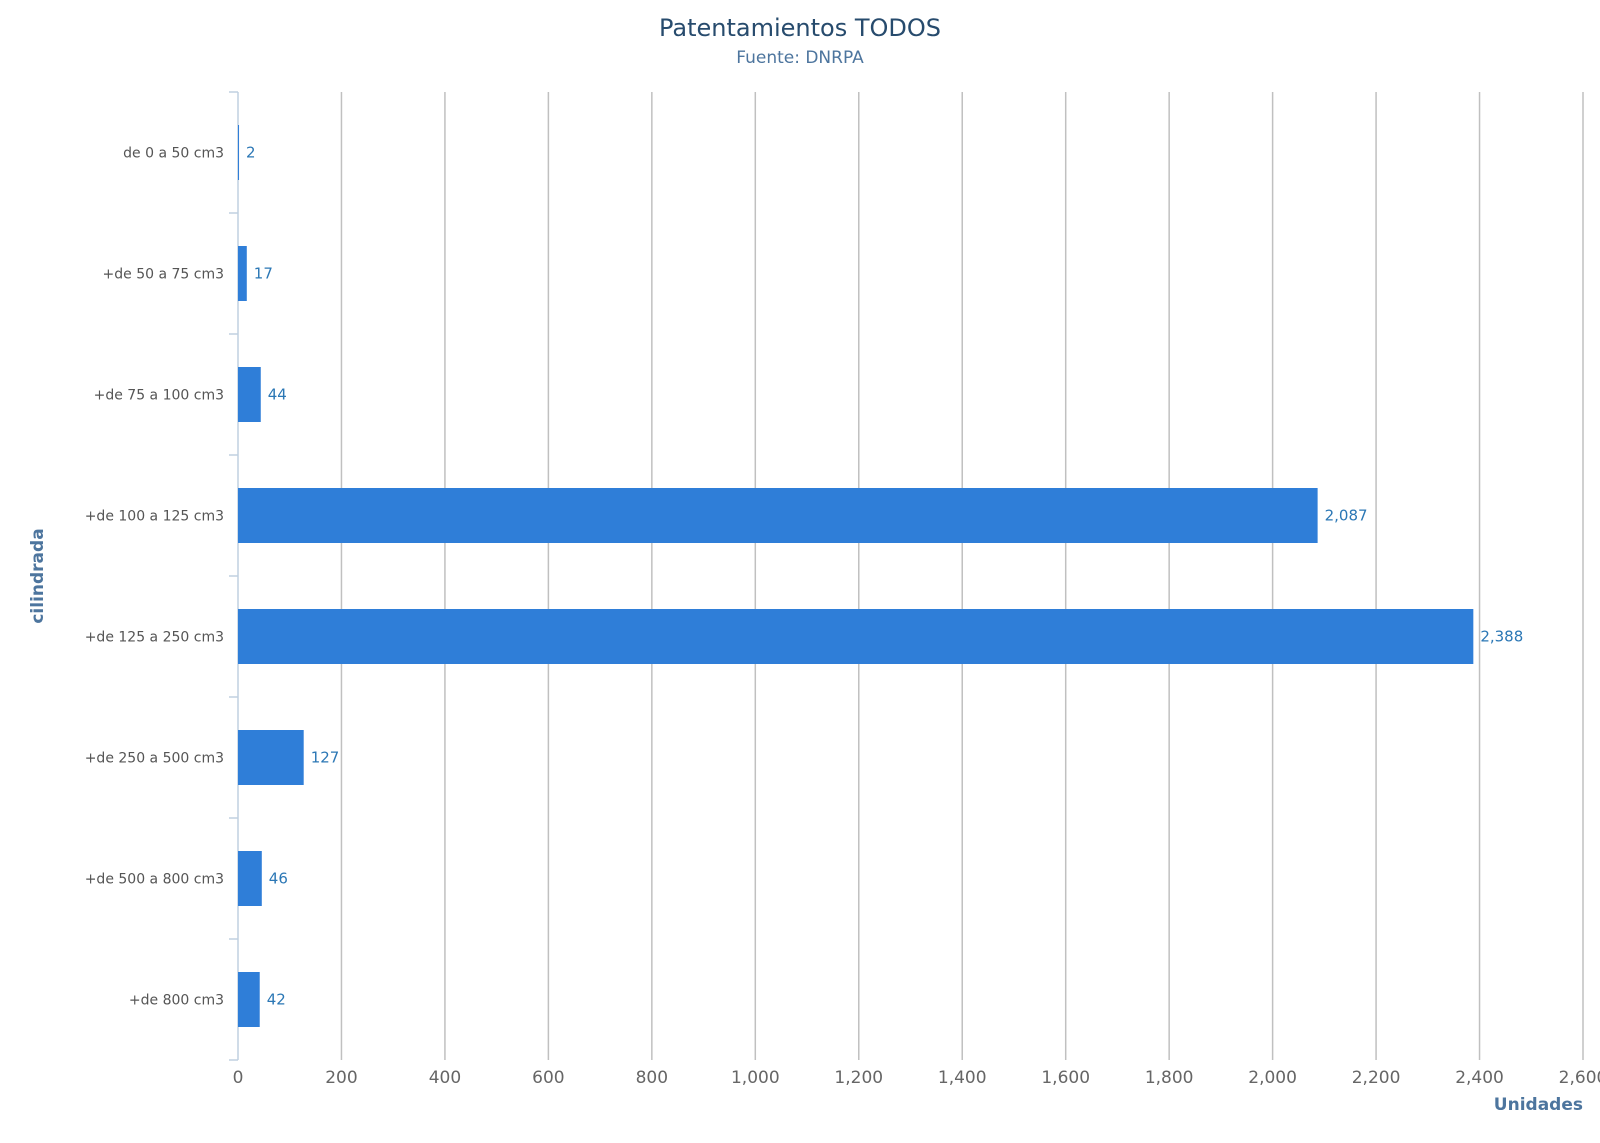 The image size is (1600, 1143). What do you see at coordinates (154, 759) in the screenshot?
I see `category-label: +de 250 a 500 cm3` at bounding box center [154, 759].